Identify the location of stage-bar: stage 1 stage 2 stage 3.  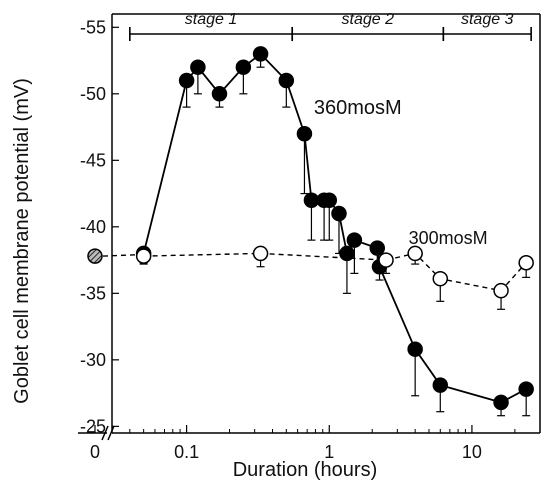
(330, 26).